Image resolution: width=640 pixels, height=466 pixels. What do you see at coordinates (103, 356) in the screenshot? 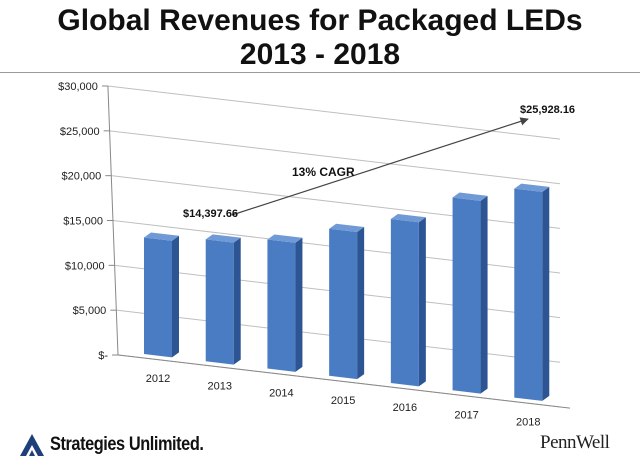
I see `y-tick-label: $-` at bounding box center [103, 356].